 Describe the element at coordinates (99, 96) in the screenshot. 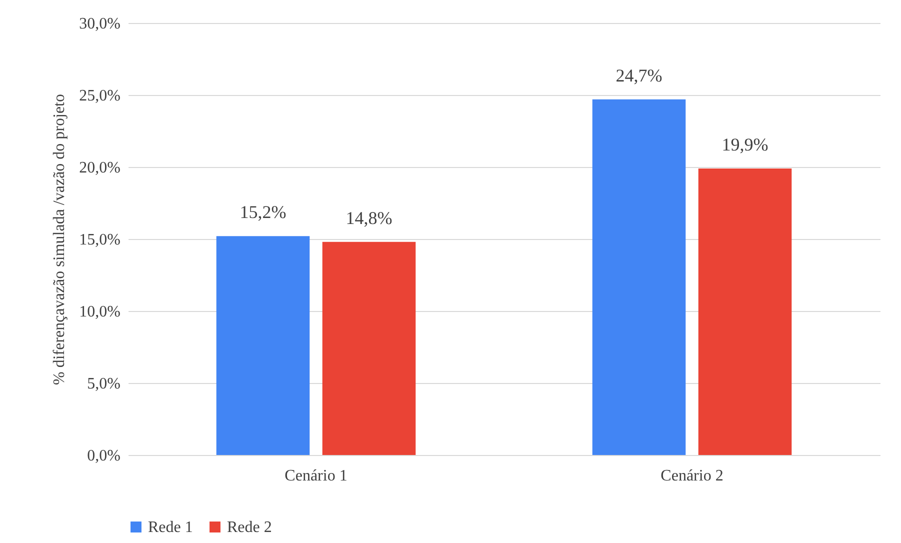

I see `y-tick-label: 25,0%` at that location.